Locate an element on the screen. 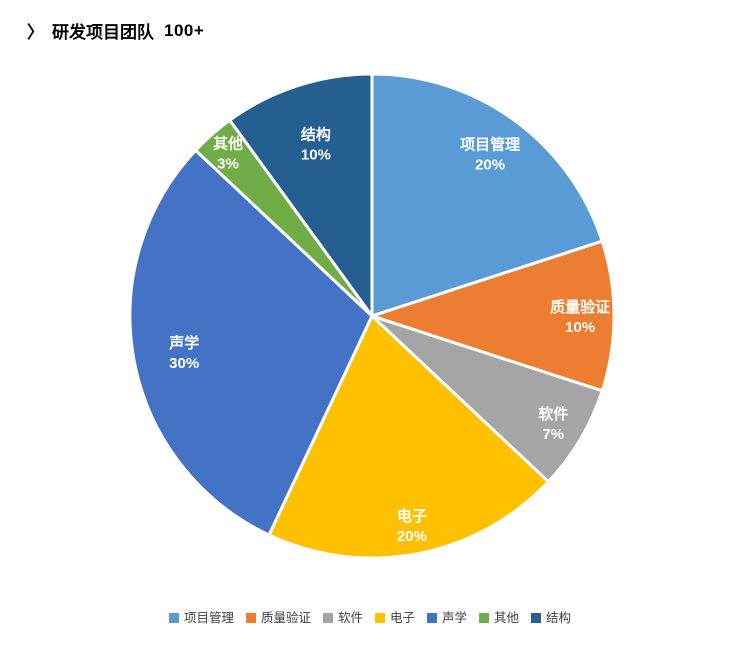  page-title: 〉 研发项目团队 100+ is located at coordinates (115, 30).